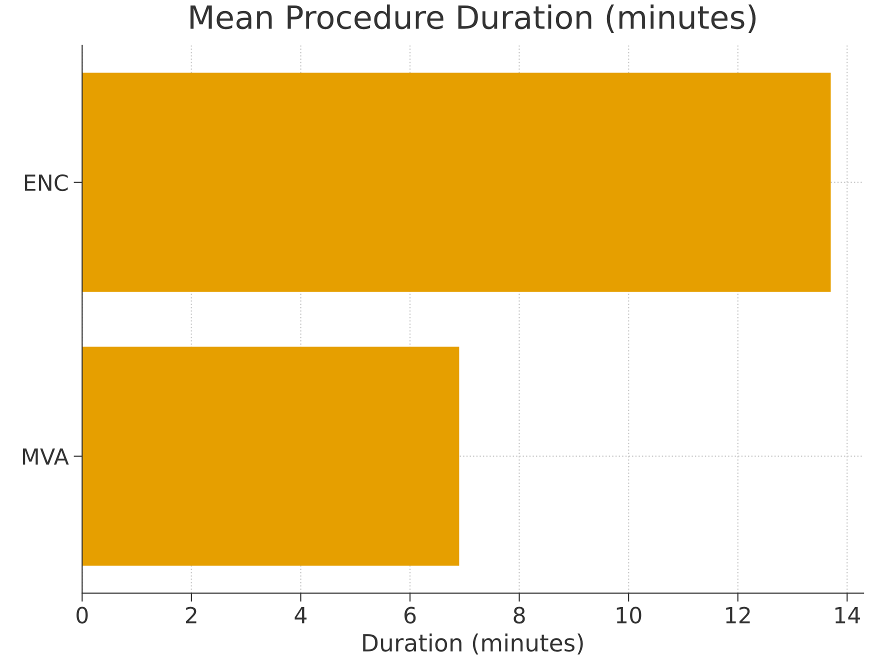  Describe the element at coordinates (473, 643) in the screenshot. I see `x-axis-title: Duration (minutes)` at that location.